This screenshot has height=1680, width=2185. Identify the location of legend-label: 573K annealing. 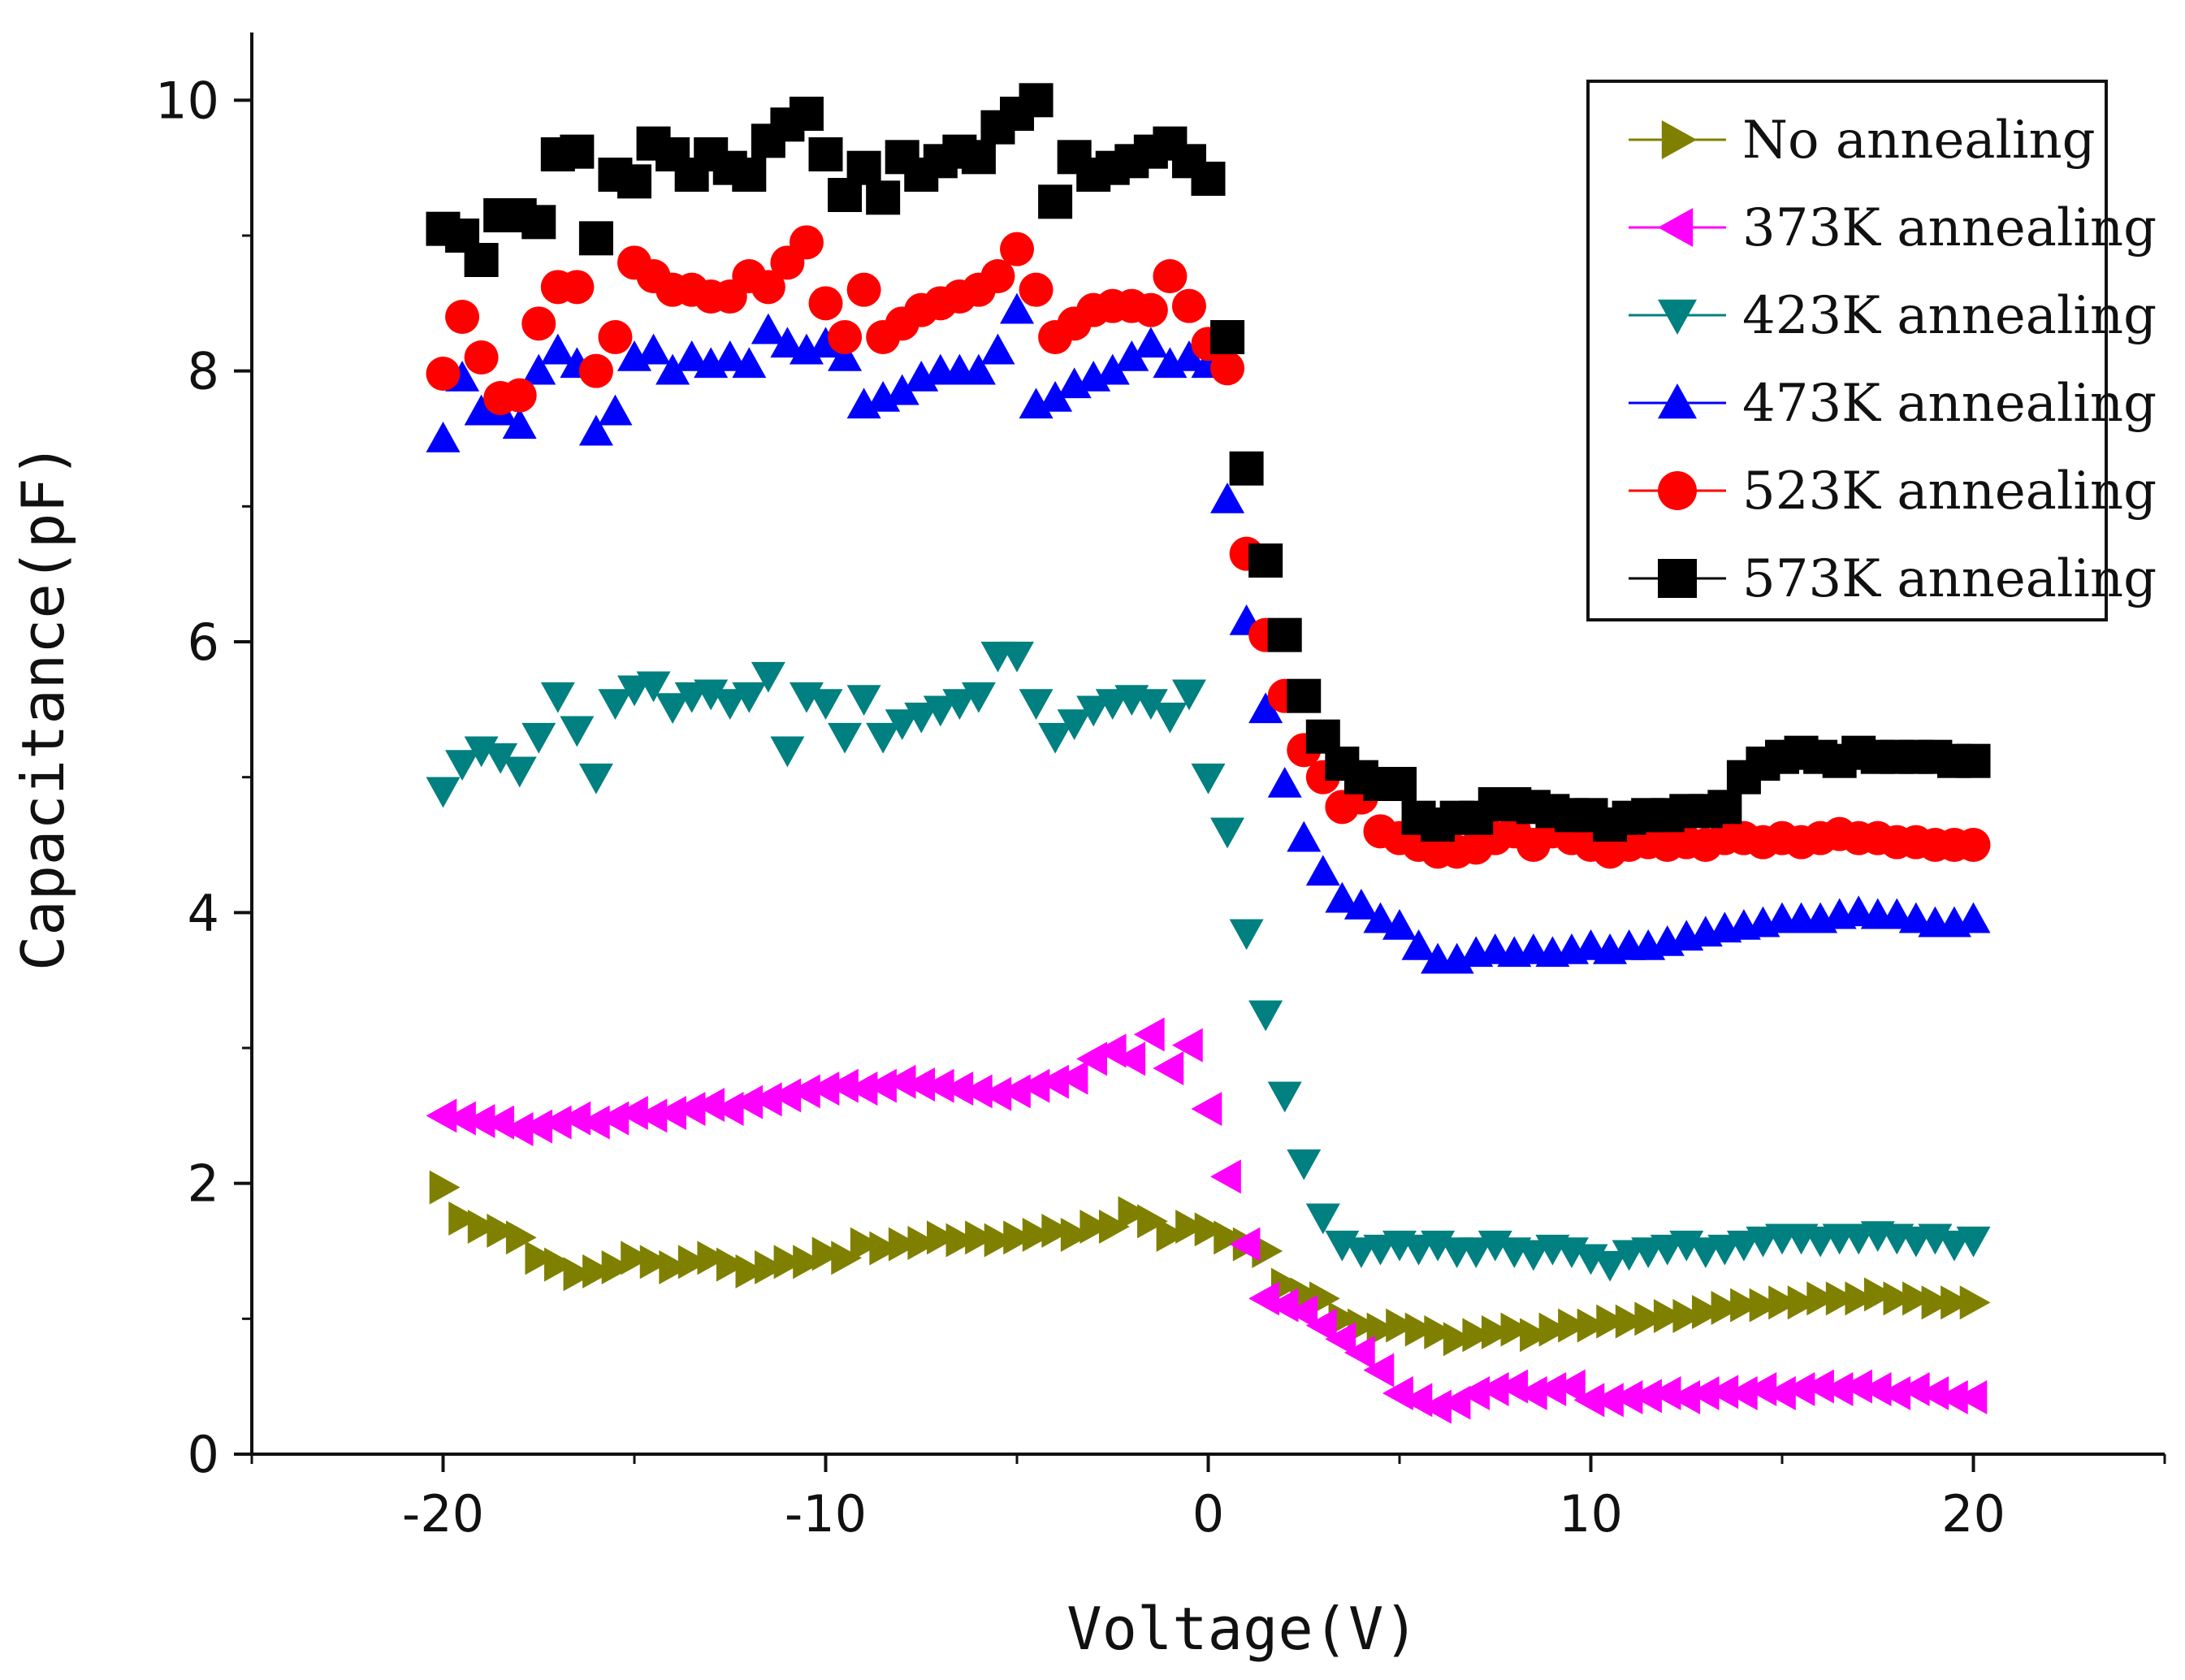
(1949, 579).